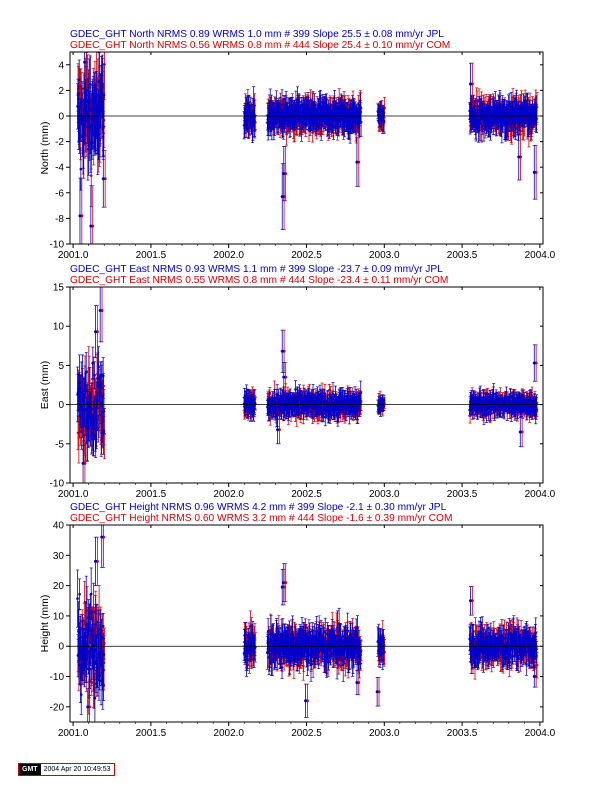 This screenshot has width=612, height=792. Describe the element at coordinates (59, 142) in the screenshot. I see `y-tick-label: -2` at that location.